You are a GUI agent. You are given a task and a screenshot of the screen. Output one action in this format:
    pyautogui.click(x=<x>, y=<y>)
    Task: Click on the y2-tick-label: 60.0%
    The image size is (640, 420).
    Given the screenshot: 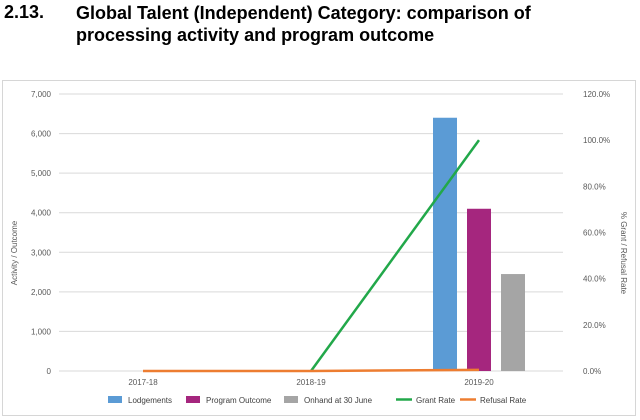 What is the action you would take?
    pyautogui.click(x=594, y=233)
    